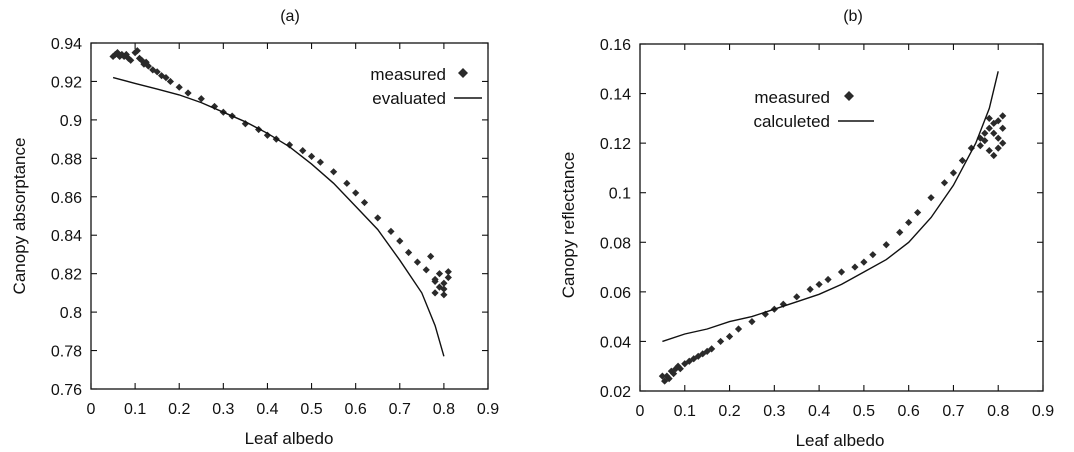 The width and height of the screenshot is (1074, 452). Describe the element at coordinates (813, 109) in the screenshot. I see `panel-b-legend: measured calculeted` at that location.